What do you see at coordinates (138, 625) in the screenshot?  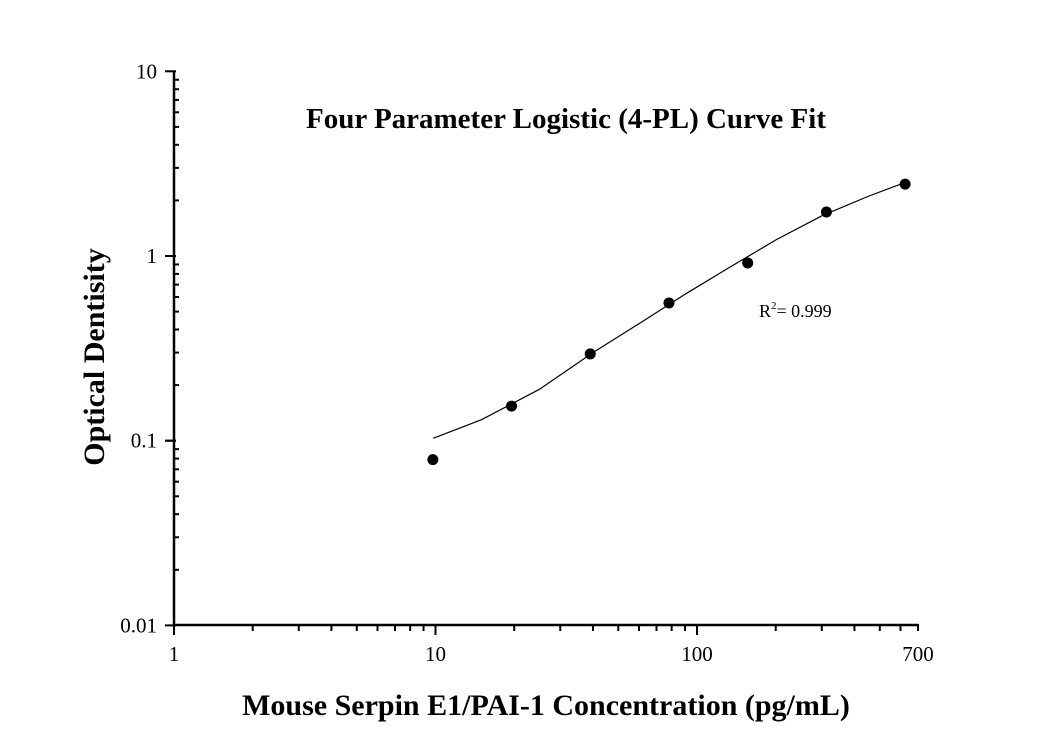 I see `y-tick-label: 0.01` at bounding box center [138, 625].